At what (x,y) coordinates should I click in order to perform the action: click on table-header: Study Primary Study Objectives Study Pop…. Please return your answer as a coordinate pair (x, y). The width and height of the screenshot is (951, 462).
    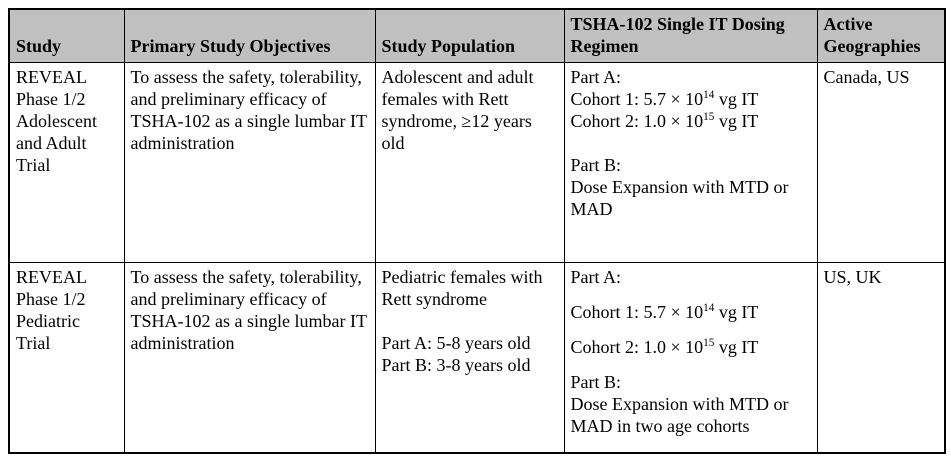
    Looking at the image, I should click on (477, 35).